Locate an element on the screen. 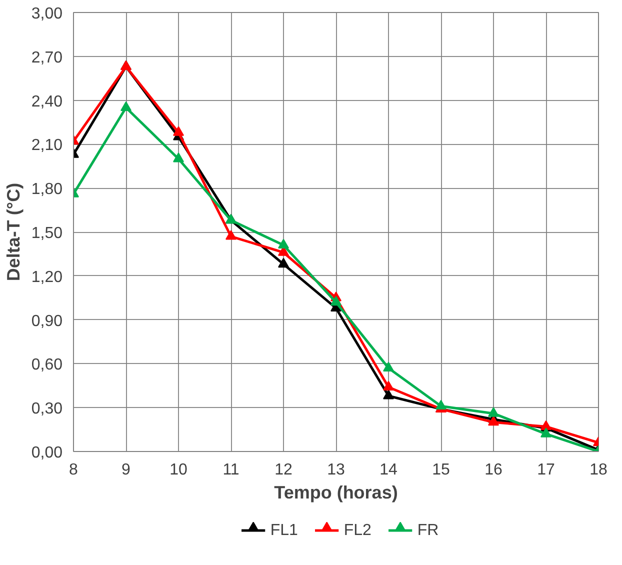  y-tick-label: 0,00 is located at coordinates (47, 453).